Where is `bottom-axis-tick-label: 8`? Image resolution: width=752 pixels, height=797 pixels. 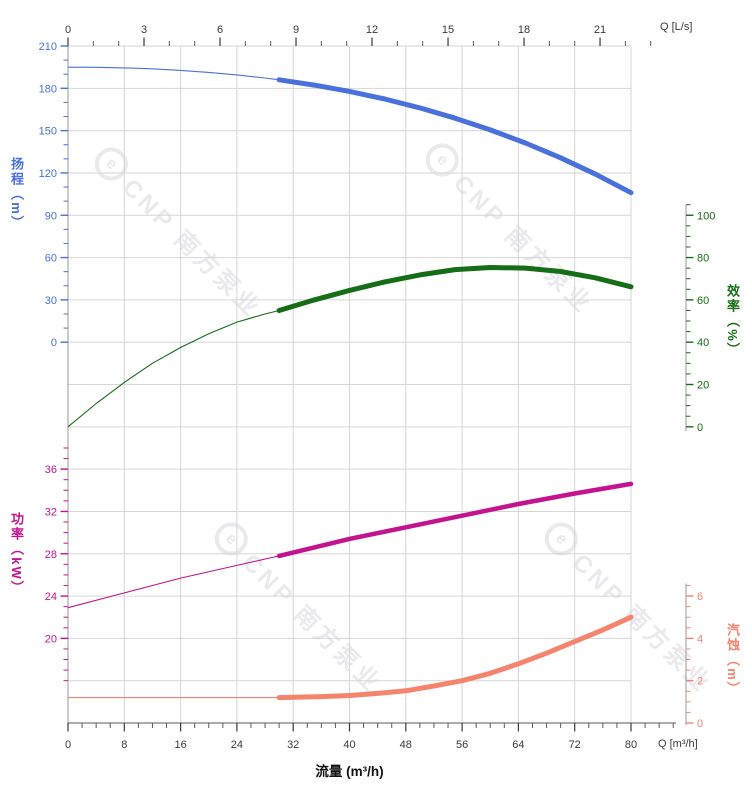 bottom-axis-tick-label: 8 is located at coordinates (124, 745).